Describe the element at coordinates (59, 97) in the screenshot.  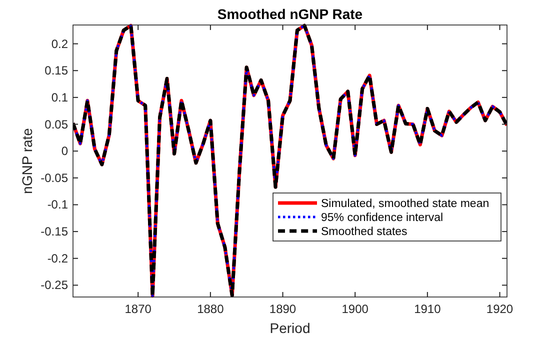
I see `y-tick-label: 0.1` at that location.